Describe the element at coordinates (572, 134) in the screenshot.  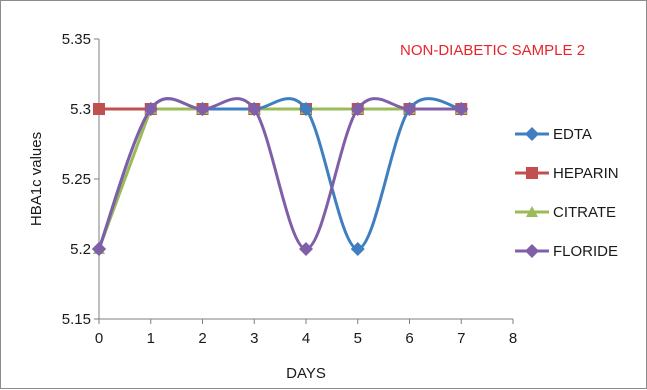
I see `legend-label-edta: EDTA` at that location.